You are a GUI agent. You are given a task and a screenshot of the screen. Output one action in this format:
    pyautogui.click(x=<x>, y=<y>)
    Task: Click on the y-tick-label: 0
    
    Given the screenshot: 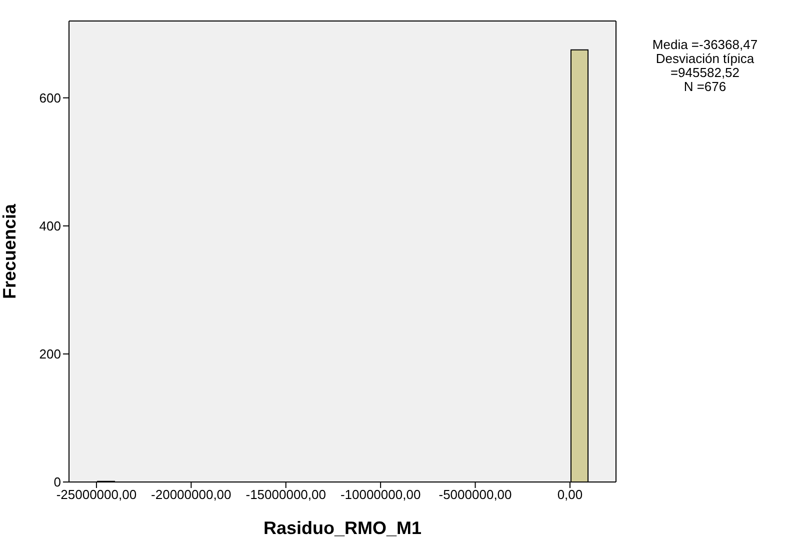 What is the action you would take?
    pyautogui.click(x=57, y=482)
    